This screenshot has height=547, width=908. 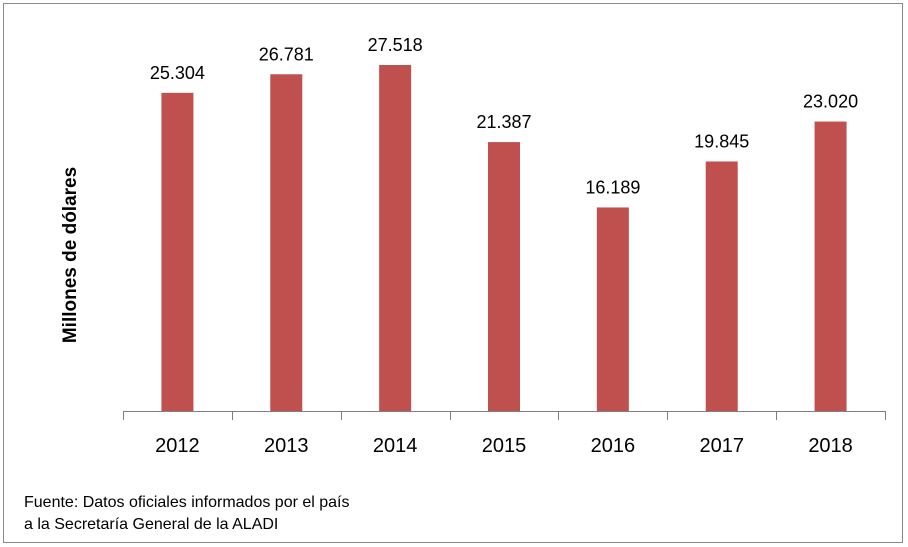 What do you see at coordinates (504, 446) in the screenshot?
I see `x-tick-label-2015: 2015` at bounding box center [504, 446].